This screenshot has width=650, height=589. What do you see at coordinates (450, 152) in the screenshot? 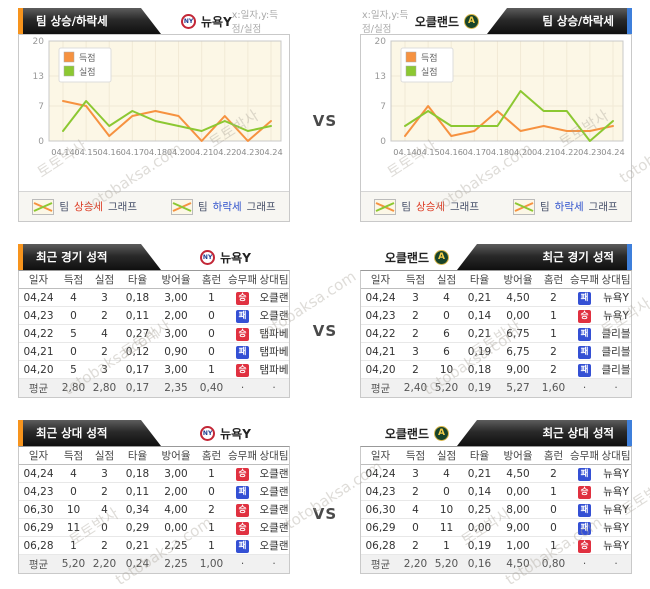
I see `svg-text: 04.16` at bounding box center [450, 152].